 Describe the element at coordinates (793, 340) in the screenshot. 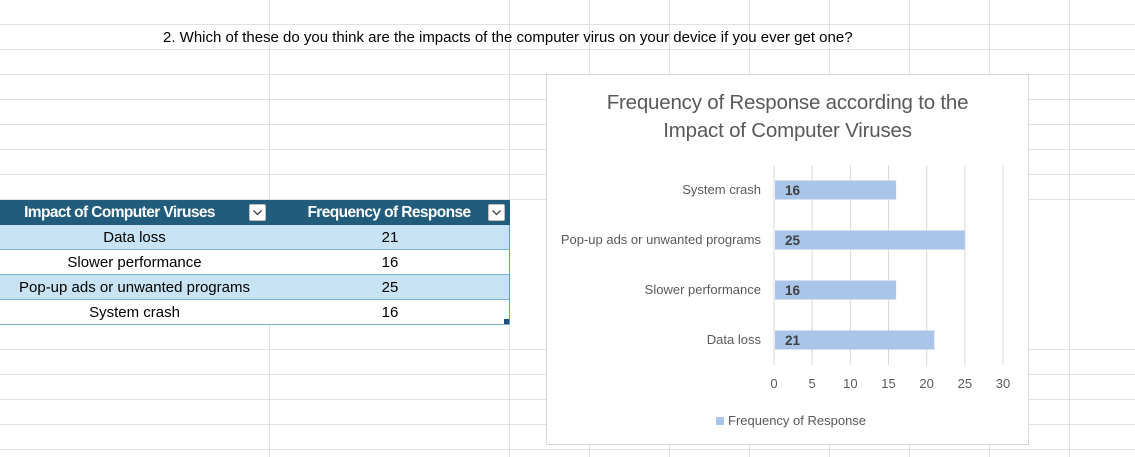

I see `data-label: 21` at that location.